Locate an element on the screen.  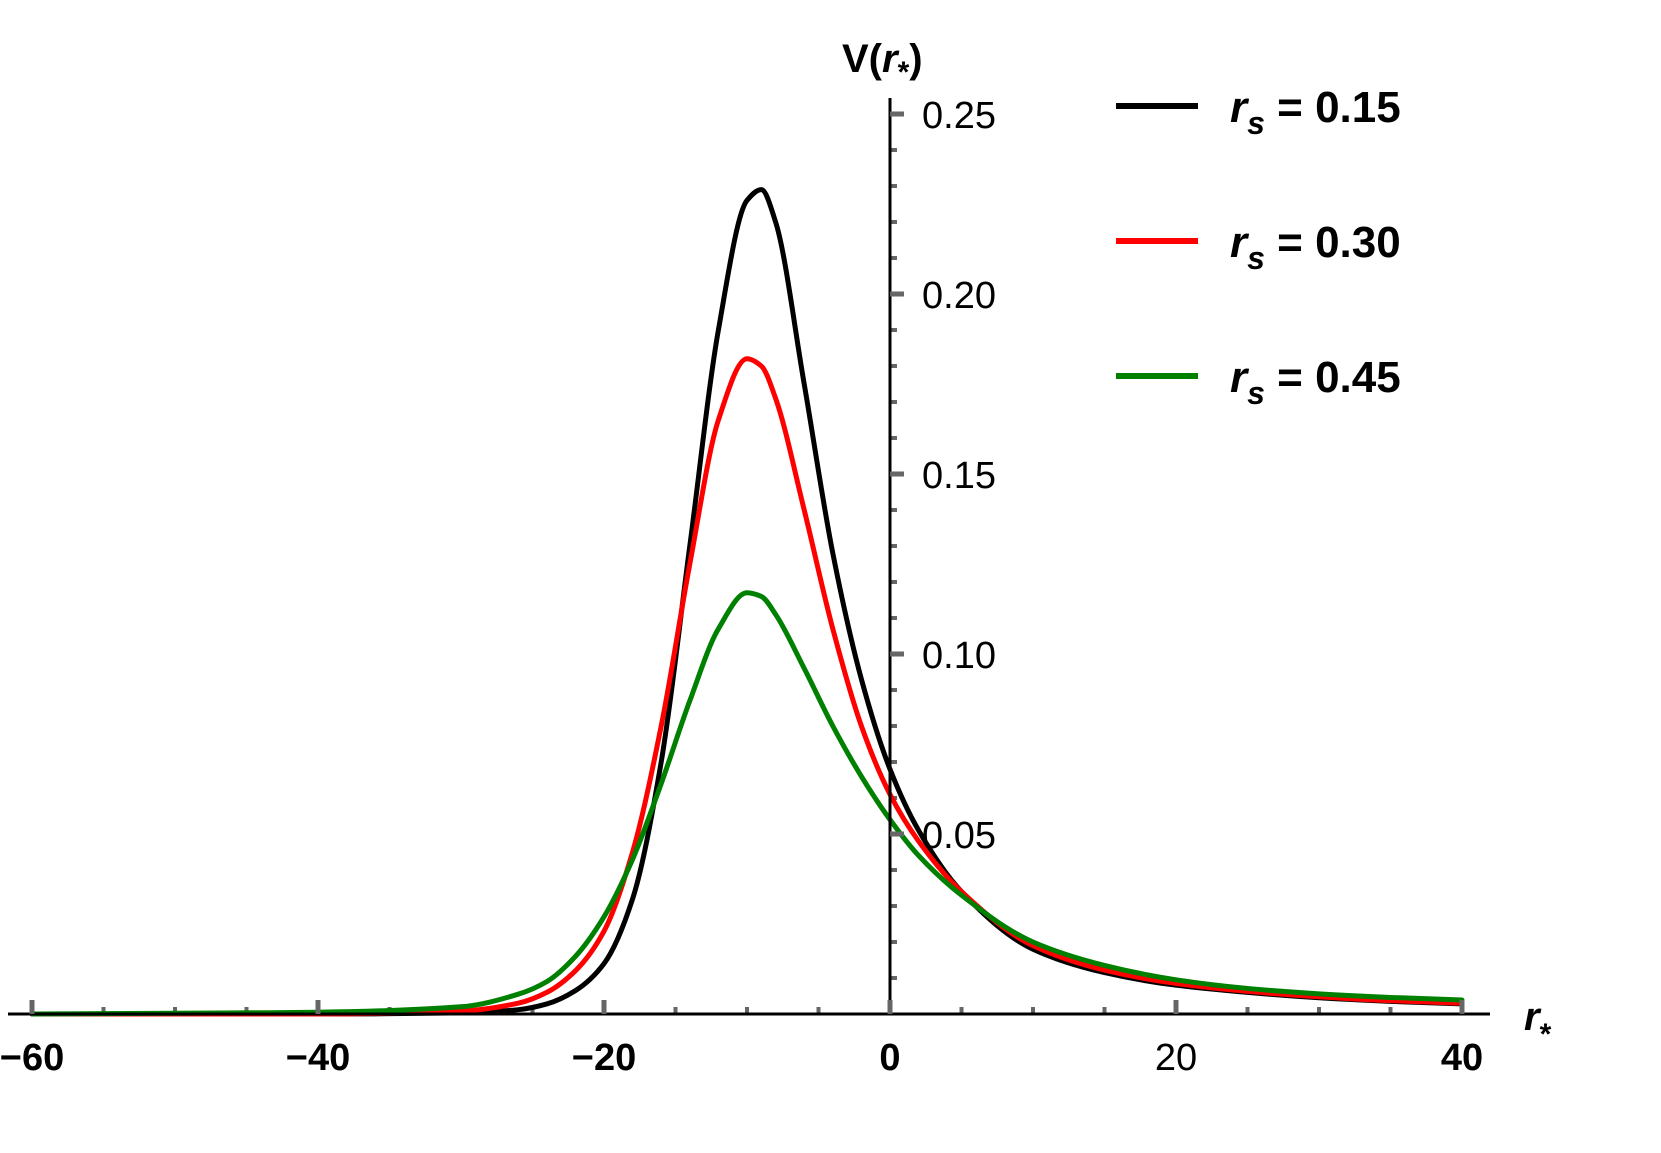
y-tick-label: 0.25 is located at coordinates (959, 116).